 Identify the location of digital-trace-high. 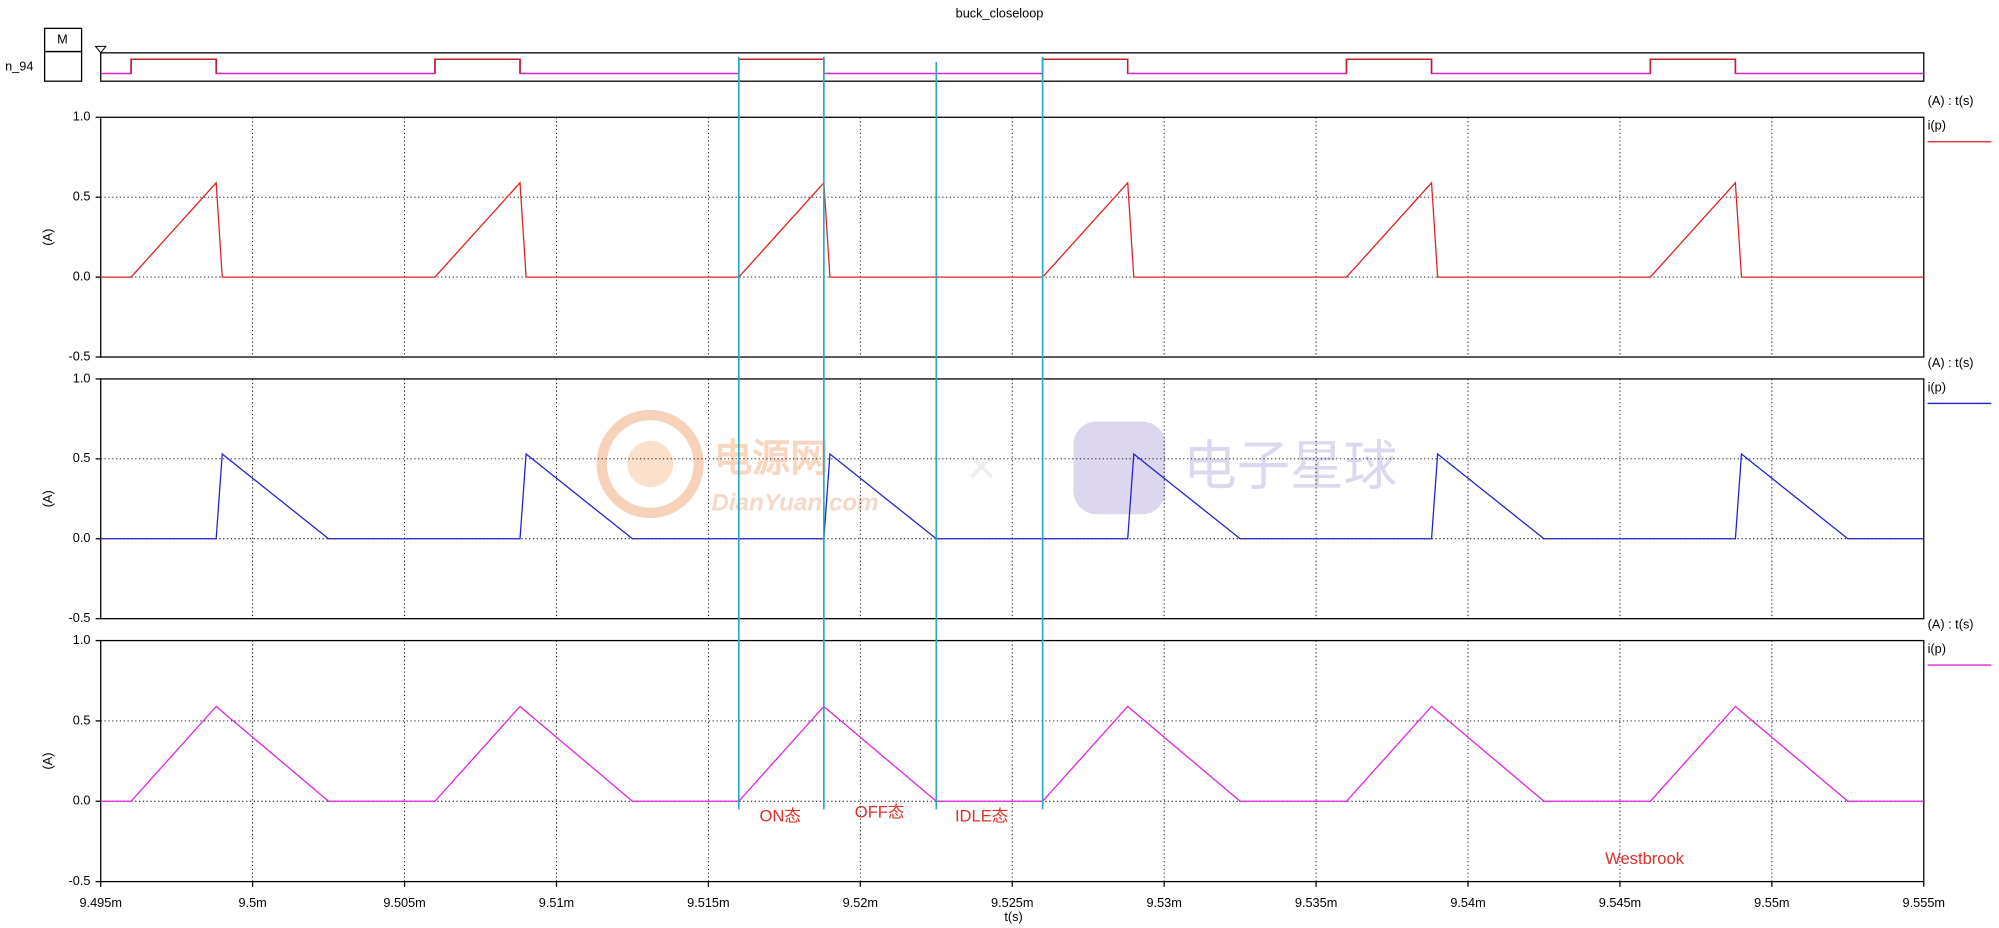
(933, 66).